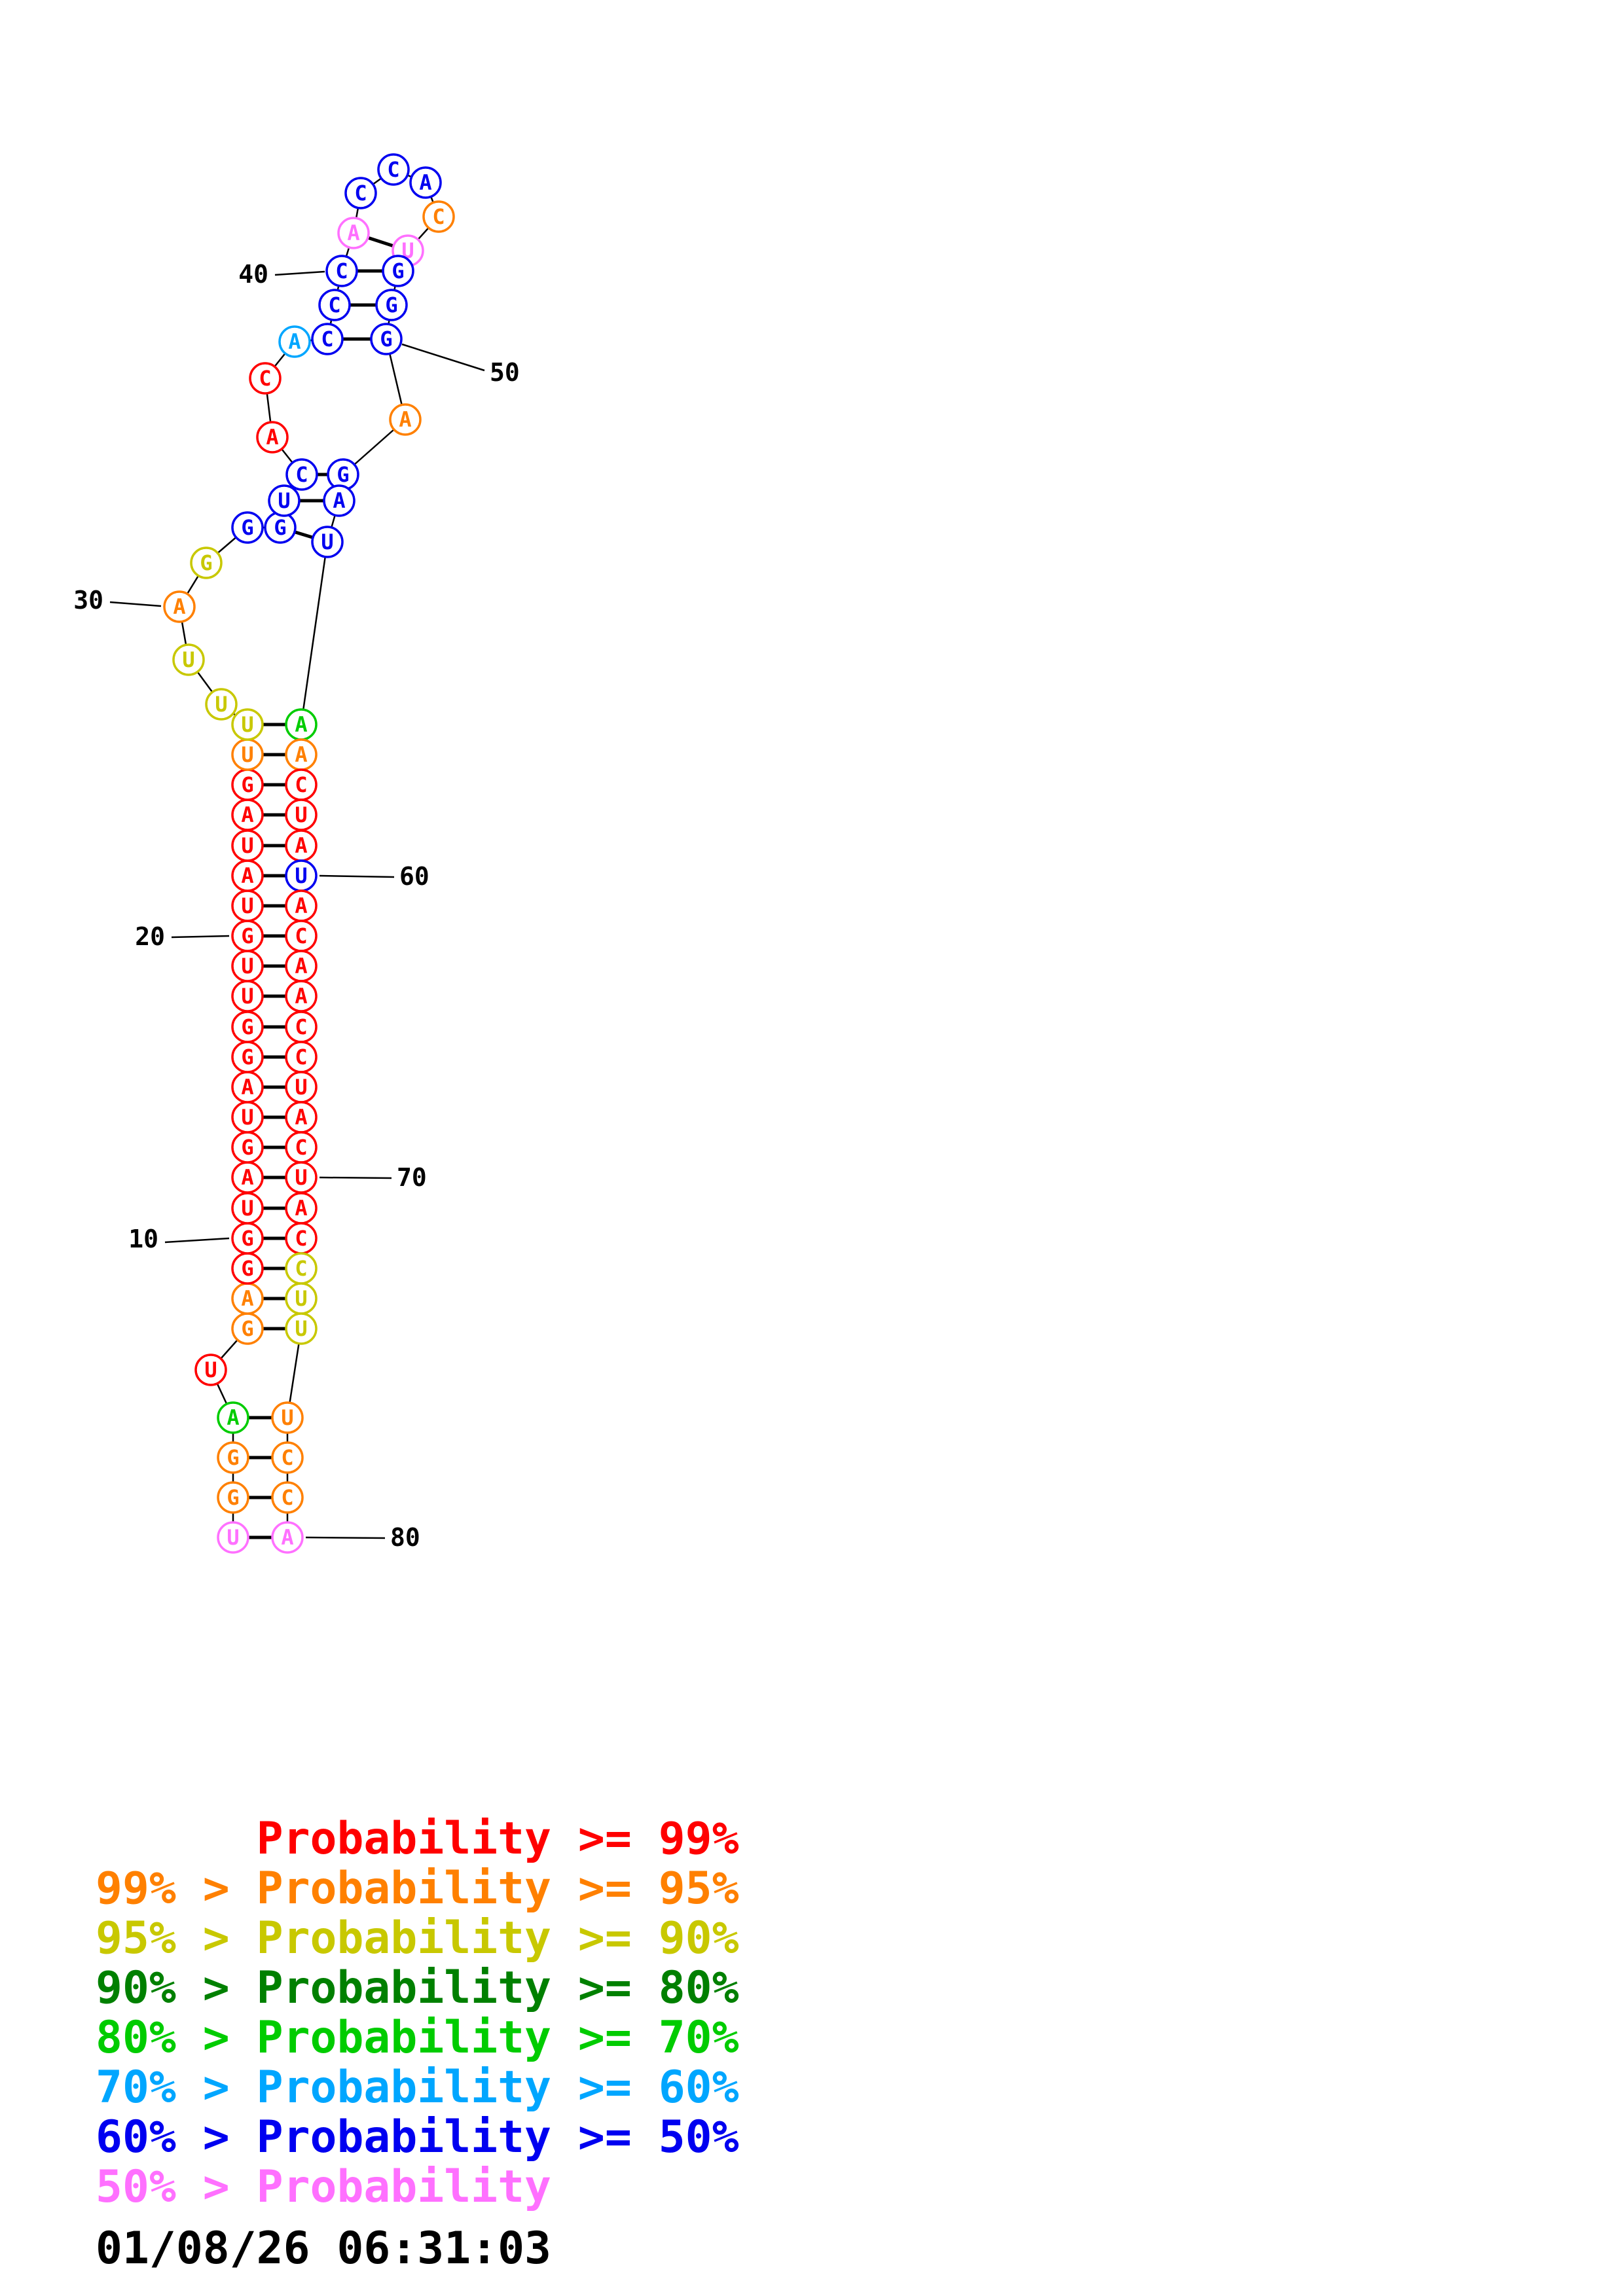 The height and width of the screenshot is (2296, 1623). Describe the element at coordinates (405, 1537) in the screenshot. I see `position-label: 80` at that location.